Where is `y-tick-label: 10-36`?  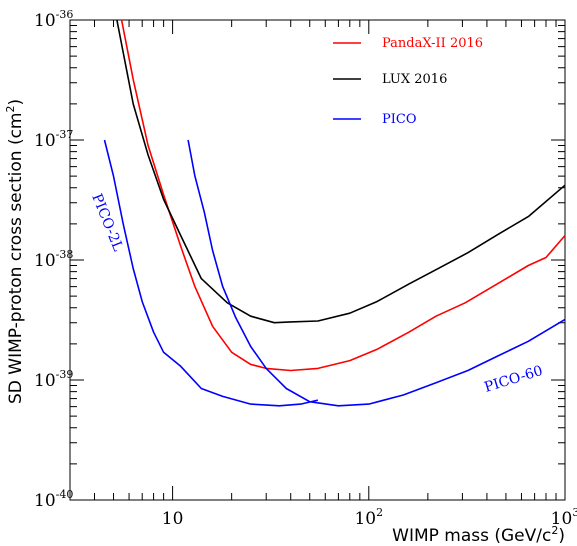
y-tick-label: 10-36 is located at coordinates (53, 19).